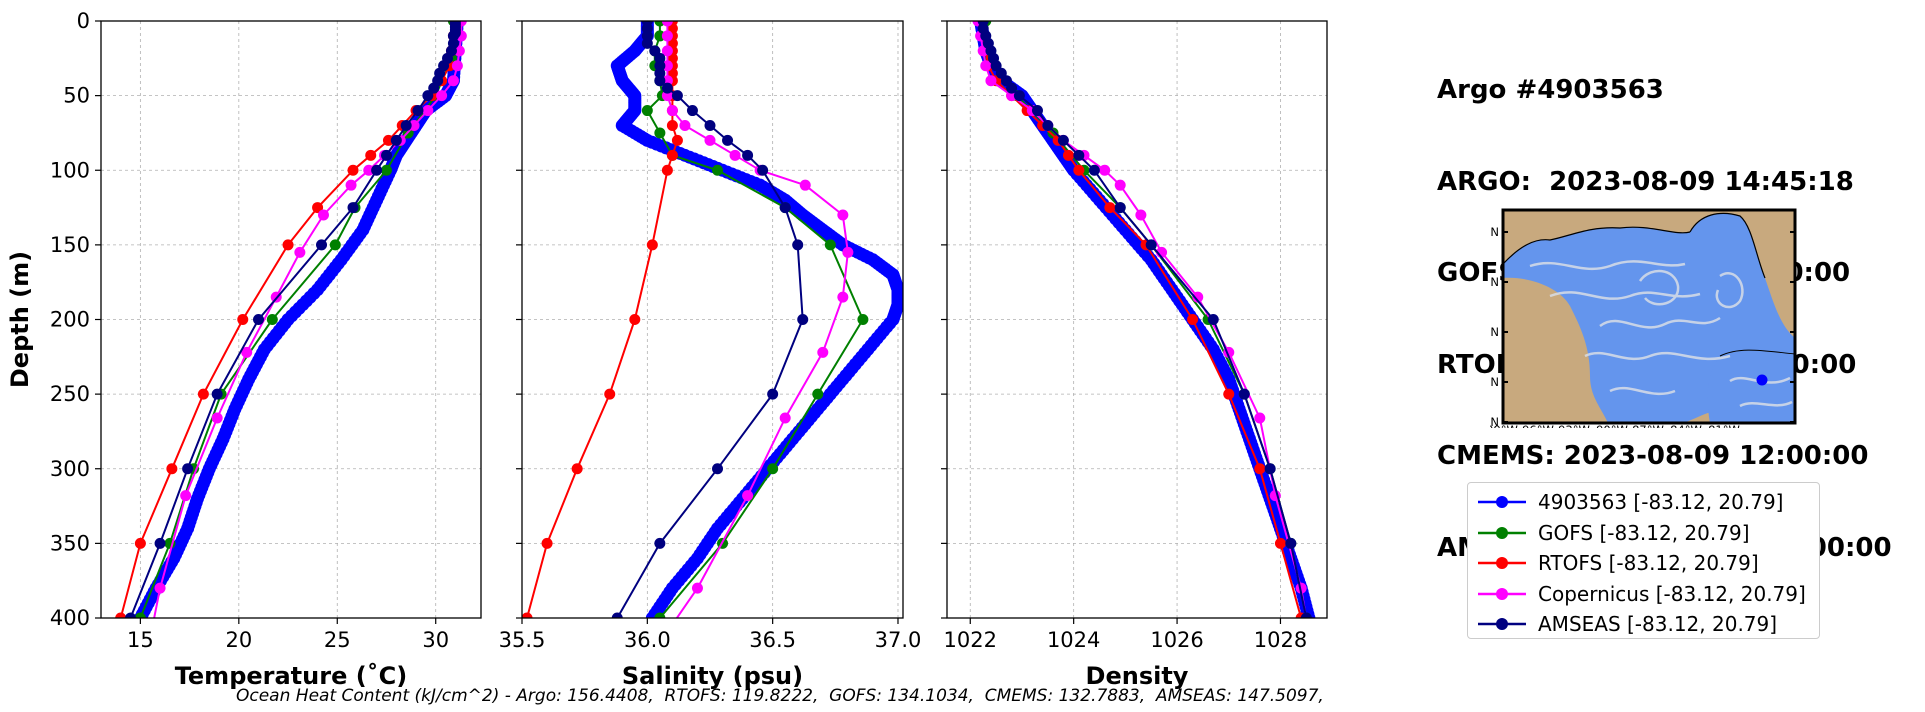  I want to click on x-axis-label: Density, so click(1137, 676).